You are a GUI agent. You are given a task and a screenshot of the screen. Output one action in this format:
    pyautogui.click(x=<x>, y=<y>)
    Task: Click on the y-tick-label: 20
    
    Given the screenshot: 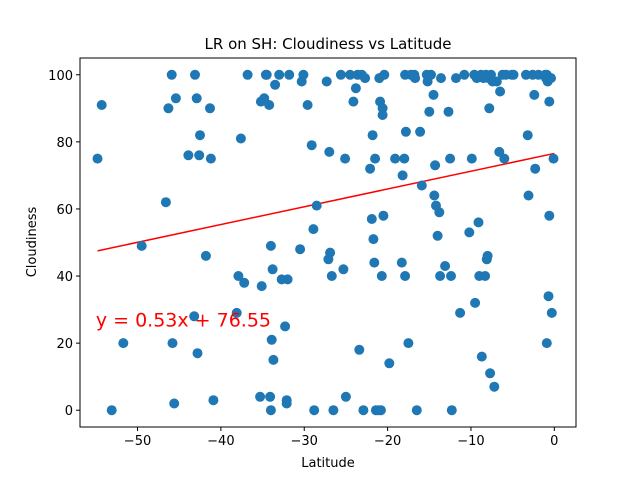 What is the action you would take?
    pyautogui.click(x=64, y=344)
    